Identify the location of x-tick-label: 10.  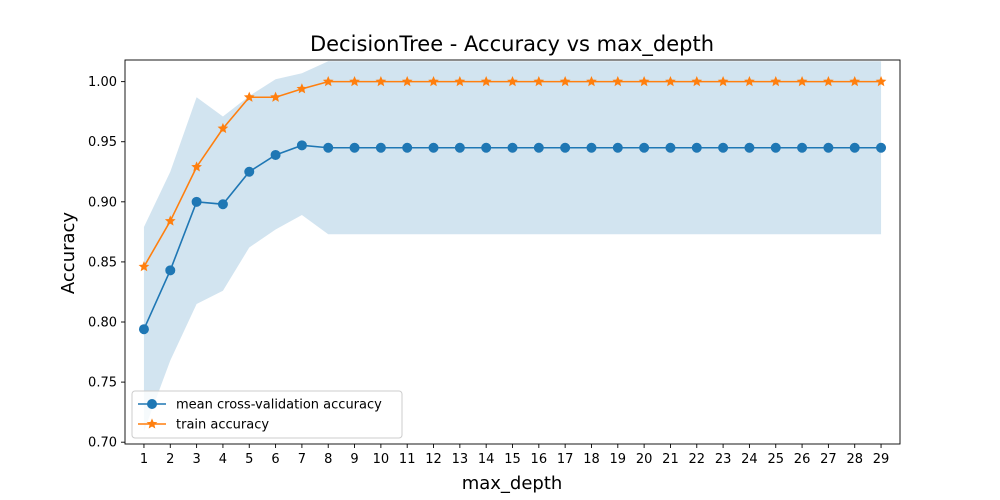
(381, 459).